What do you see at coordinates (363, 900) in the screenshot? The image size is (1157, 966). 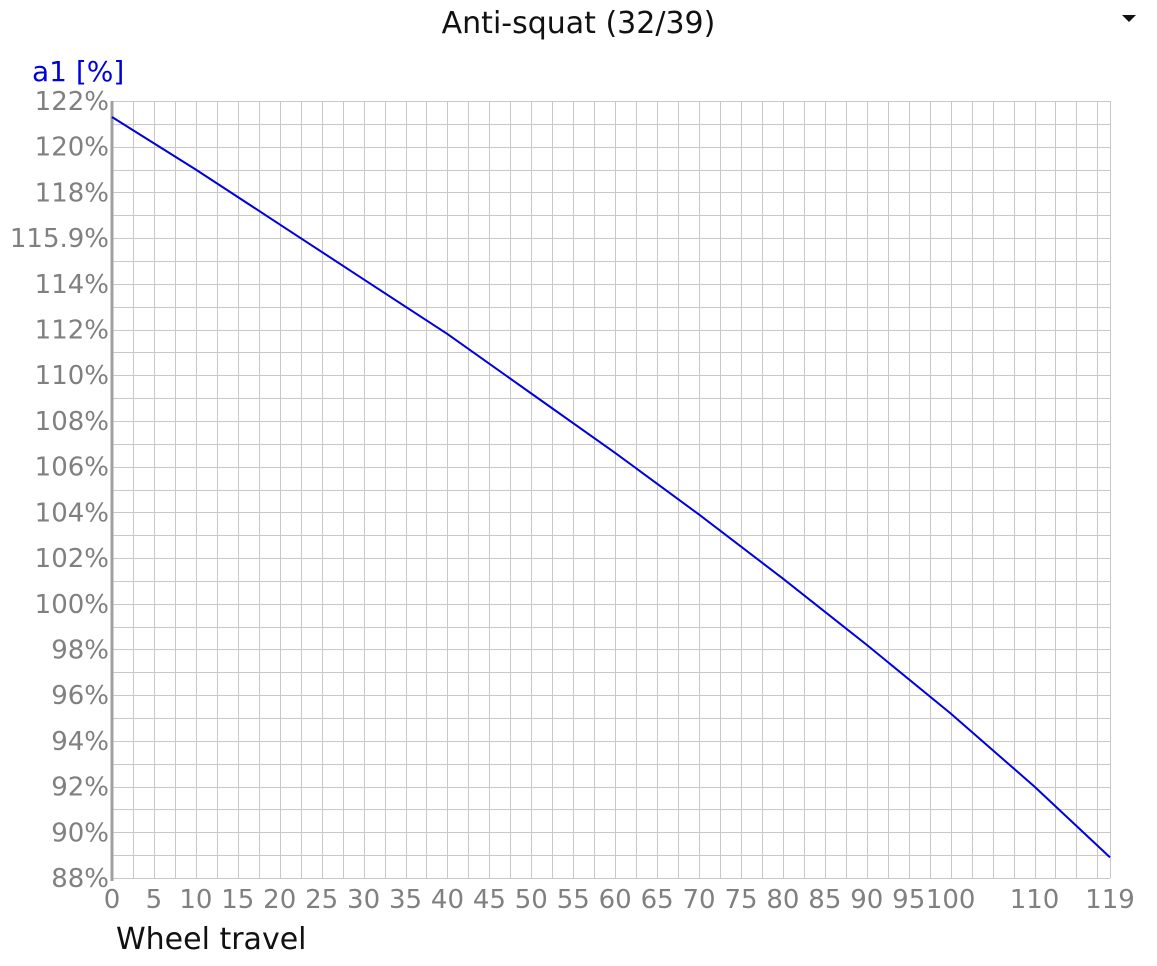 I see `x-tick-label: 30` at bounding box center [363, 900].